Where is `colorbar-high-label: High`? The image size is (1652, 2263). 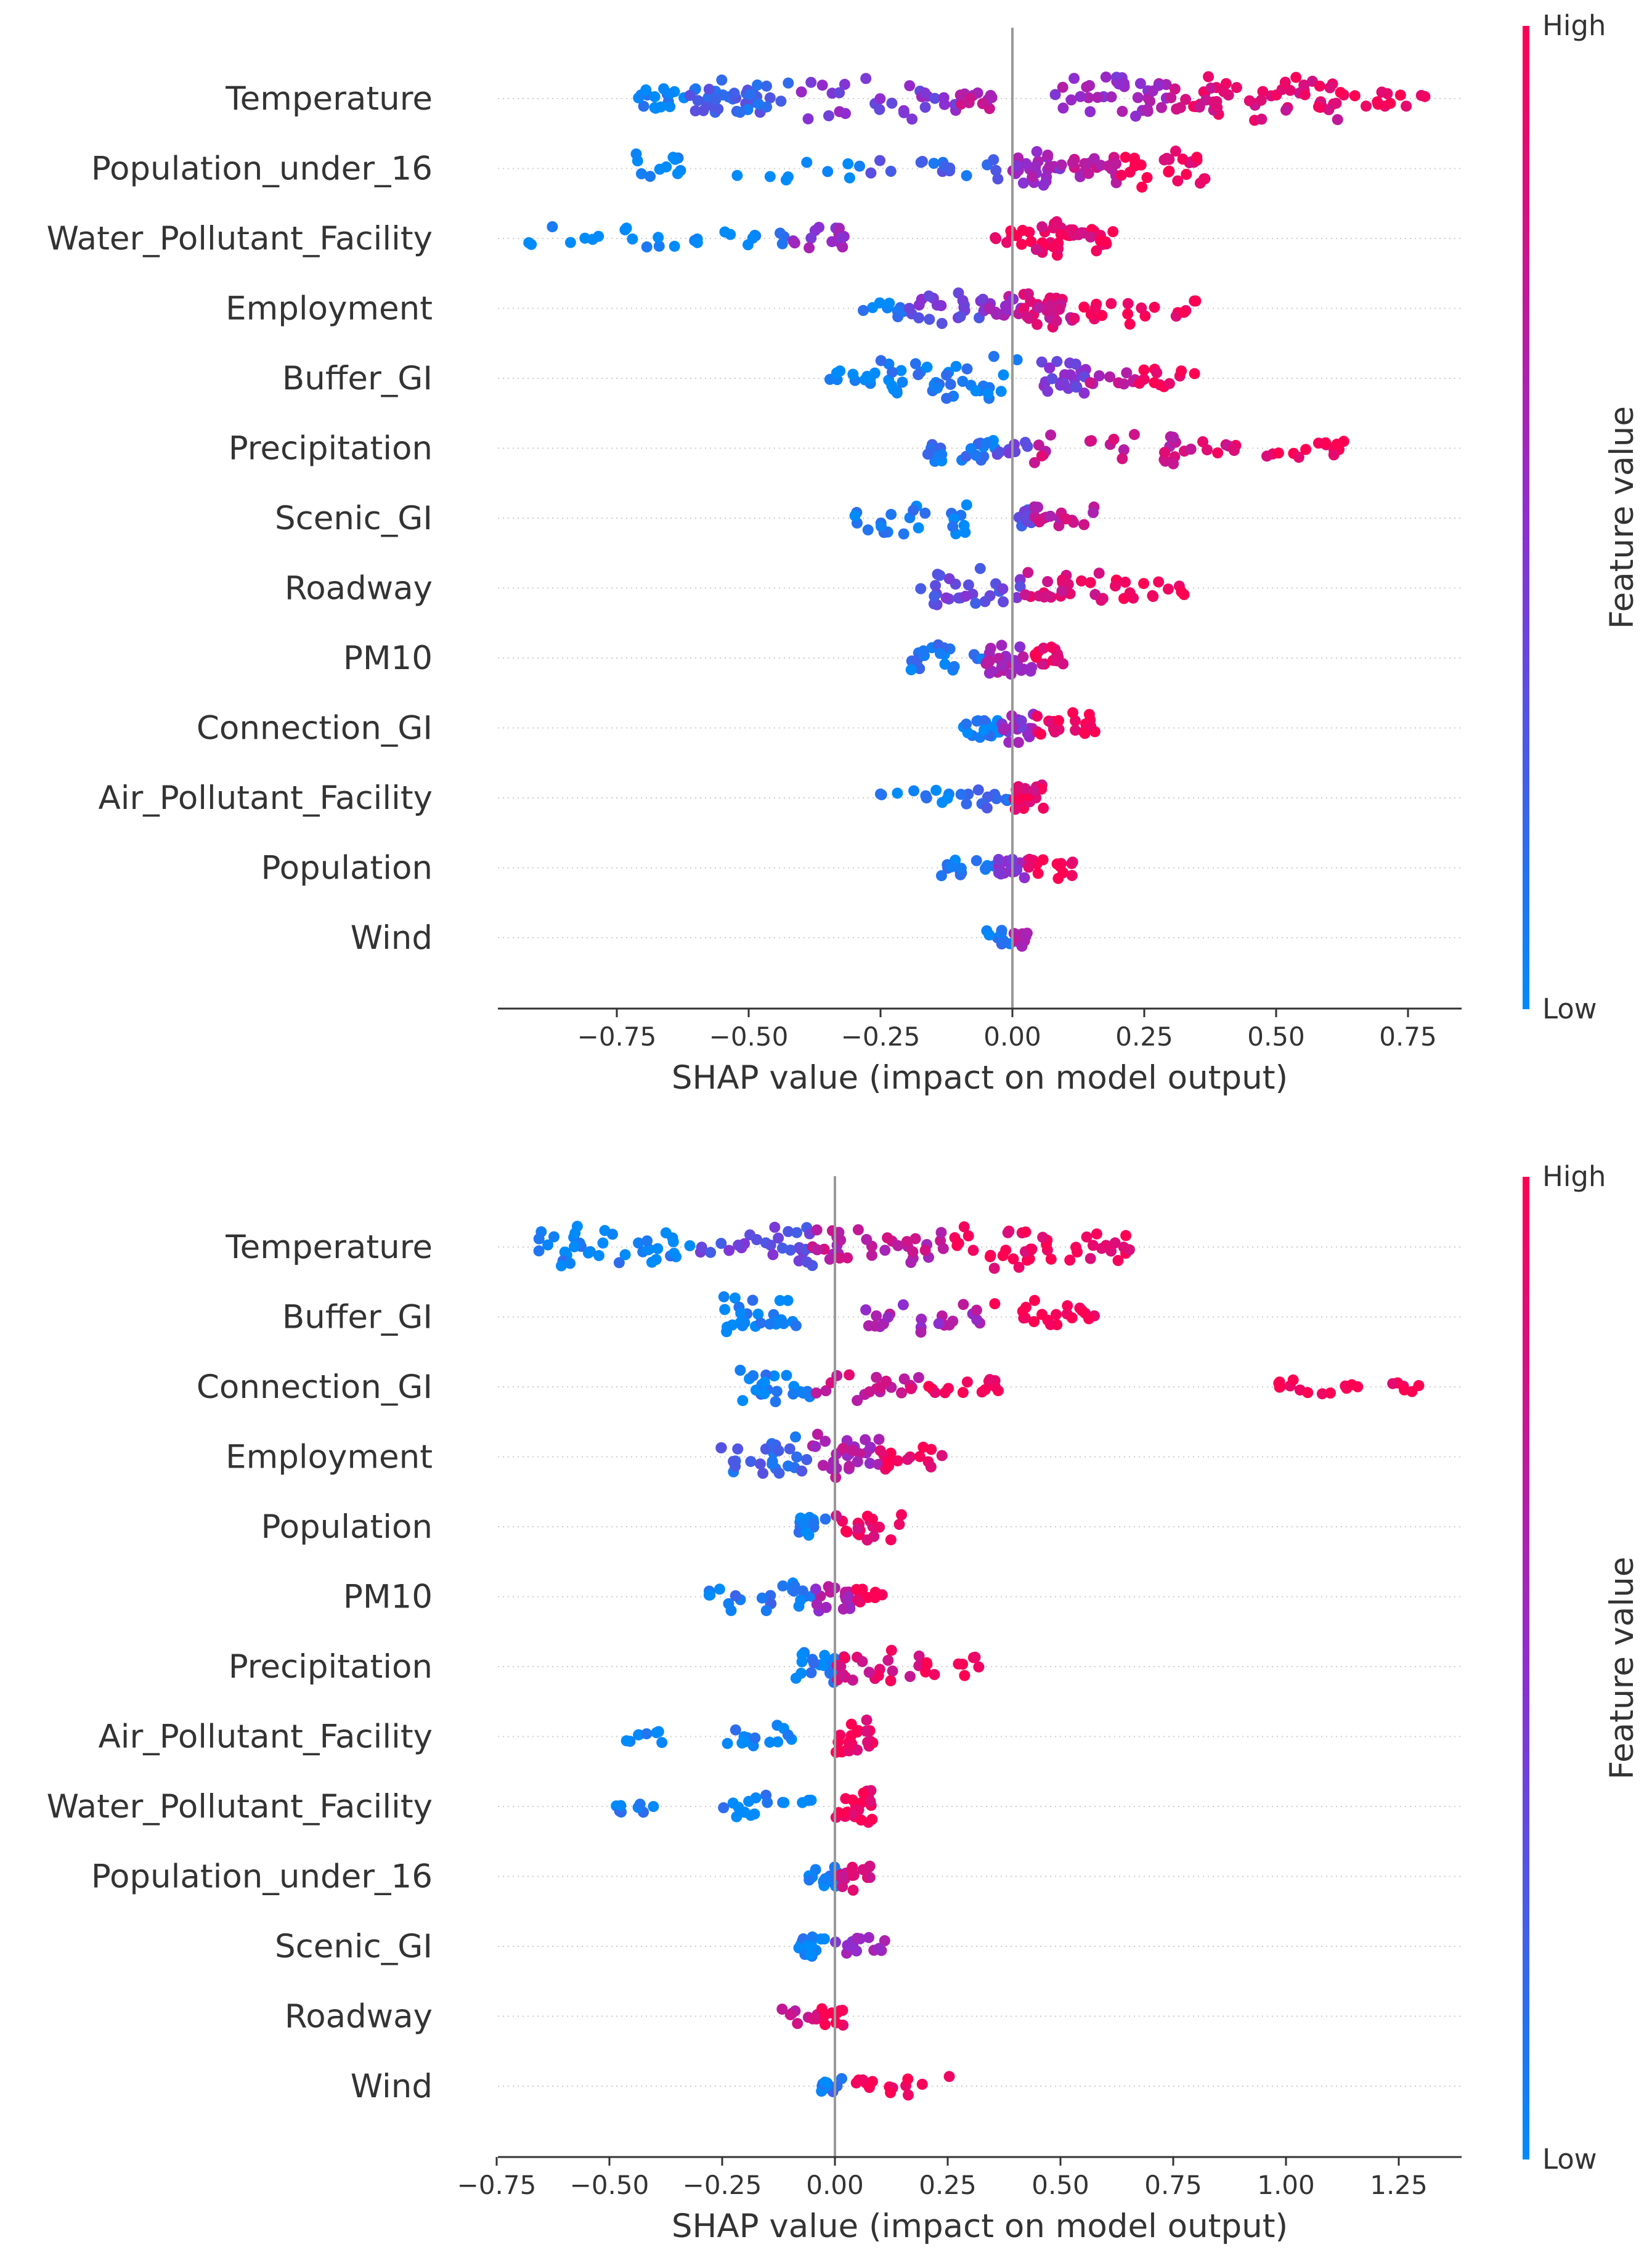
colorbar-high-label: High is located at coordinates (1574, 25).